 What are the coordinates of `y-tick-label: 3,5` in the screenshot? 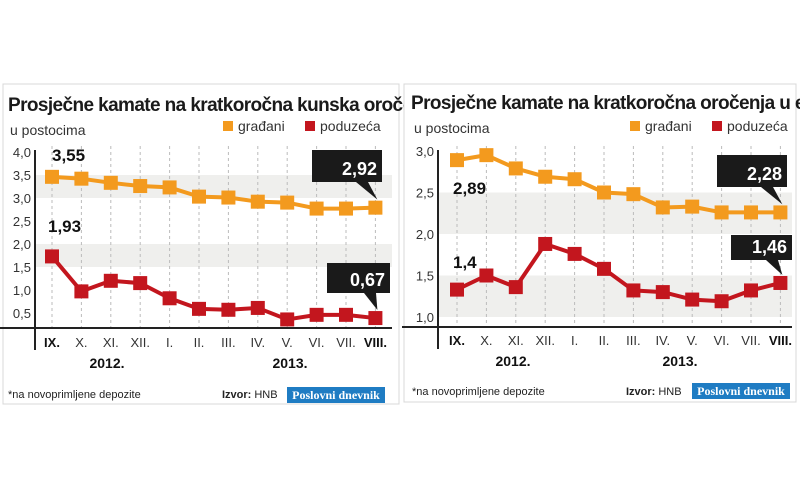 It's located at (22, 175).